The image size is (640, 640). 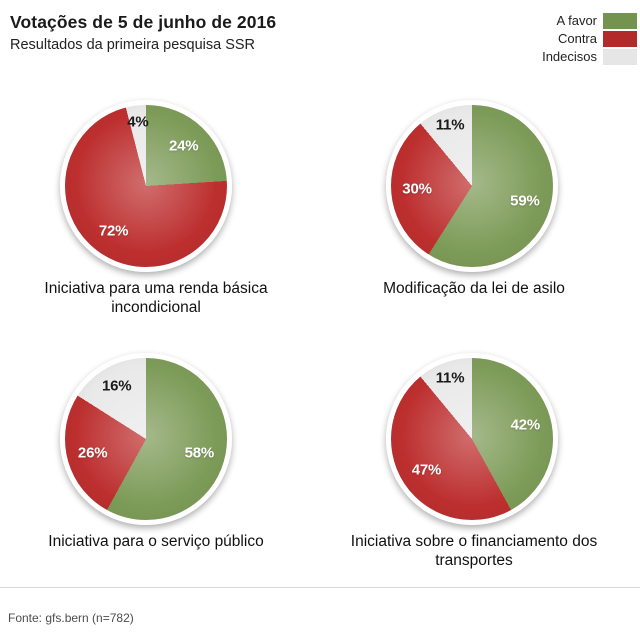 I want to click on slice-label: 58%, so click(x=199, y=453).